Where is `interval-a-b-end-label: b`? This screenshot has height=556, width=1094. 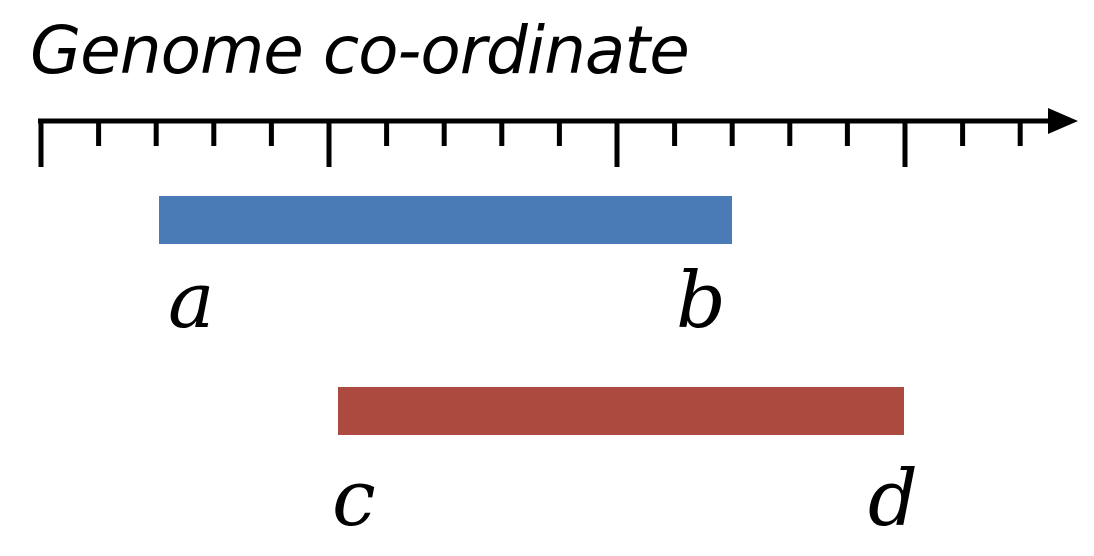 interval-a-b-end-label: b is located at coordinates (701, 301).